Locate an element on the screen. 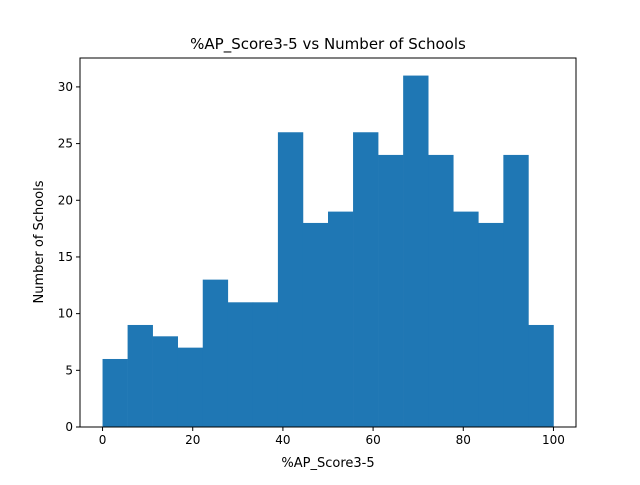 This screenshot has width=640, height=485. x-axis-ticks: 0 20 40 60 80 100 is located at coordinates (332, 437).